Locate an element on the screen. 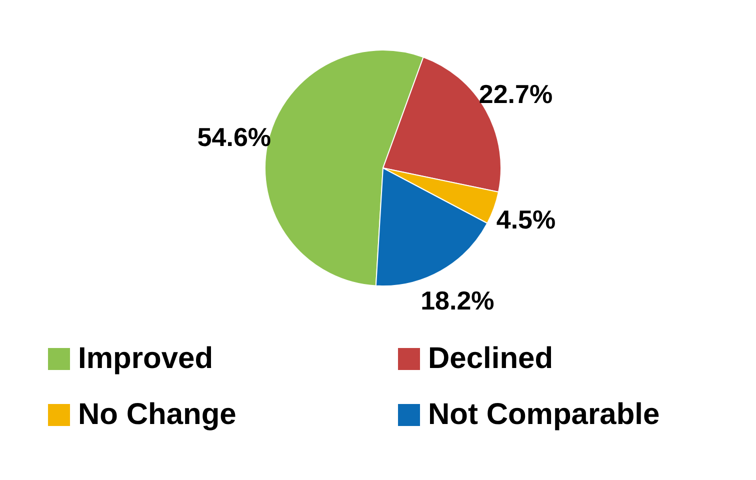  data-label: 22.7% is located at coordinates (515, 93).